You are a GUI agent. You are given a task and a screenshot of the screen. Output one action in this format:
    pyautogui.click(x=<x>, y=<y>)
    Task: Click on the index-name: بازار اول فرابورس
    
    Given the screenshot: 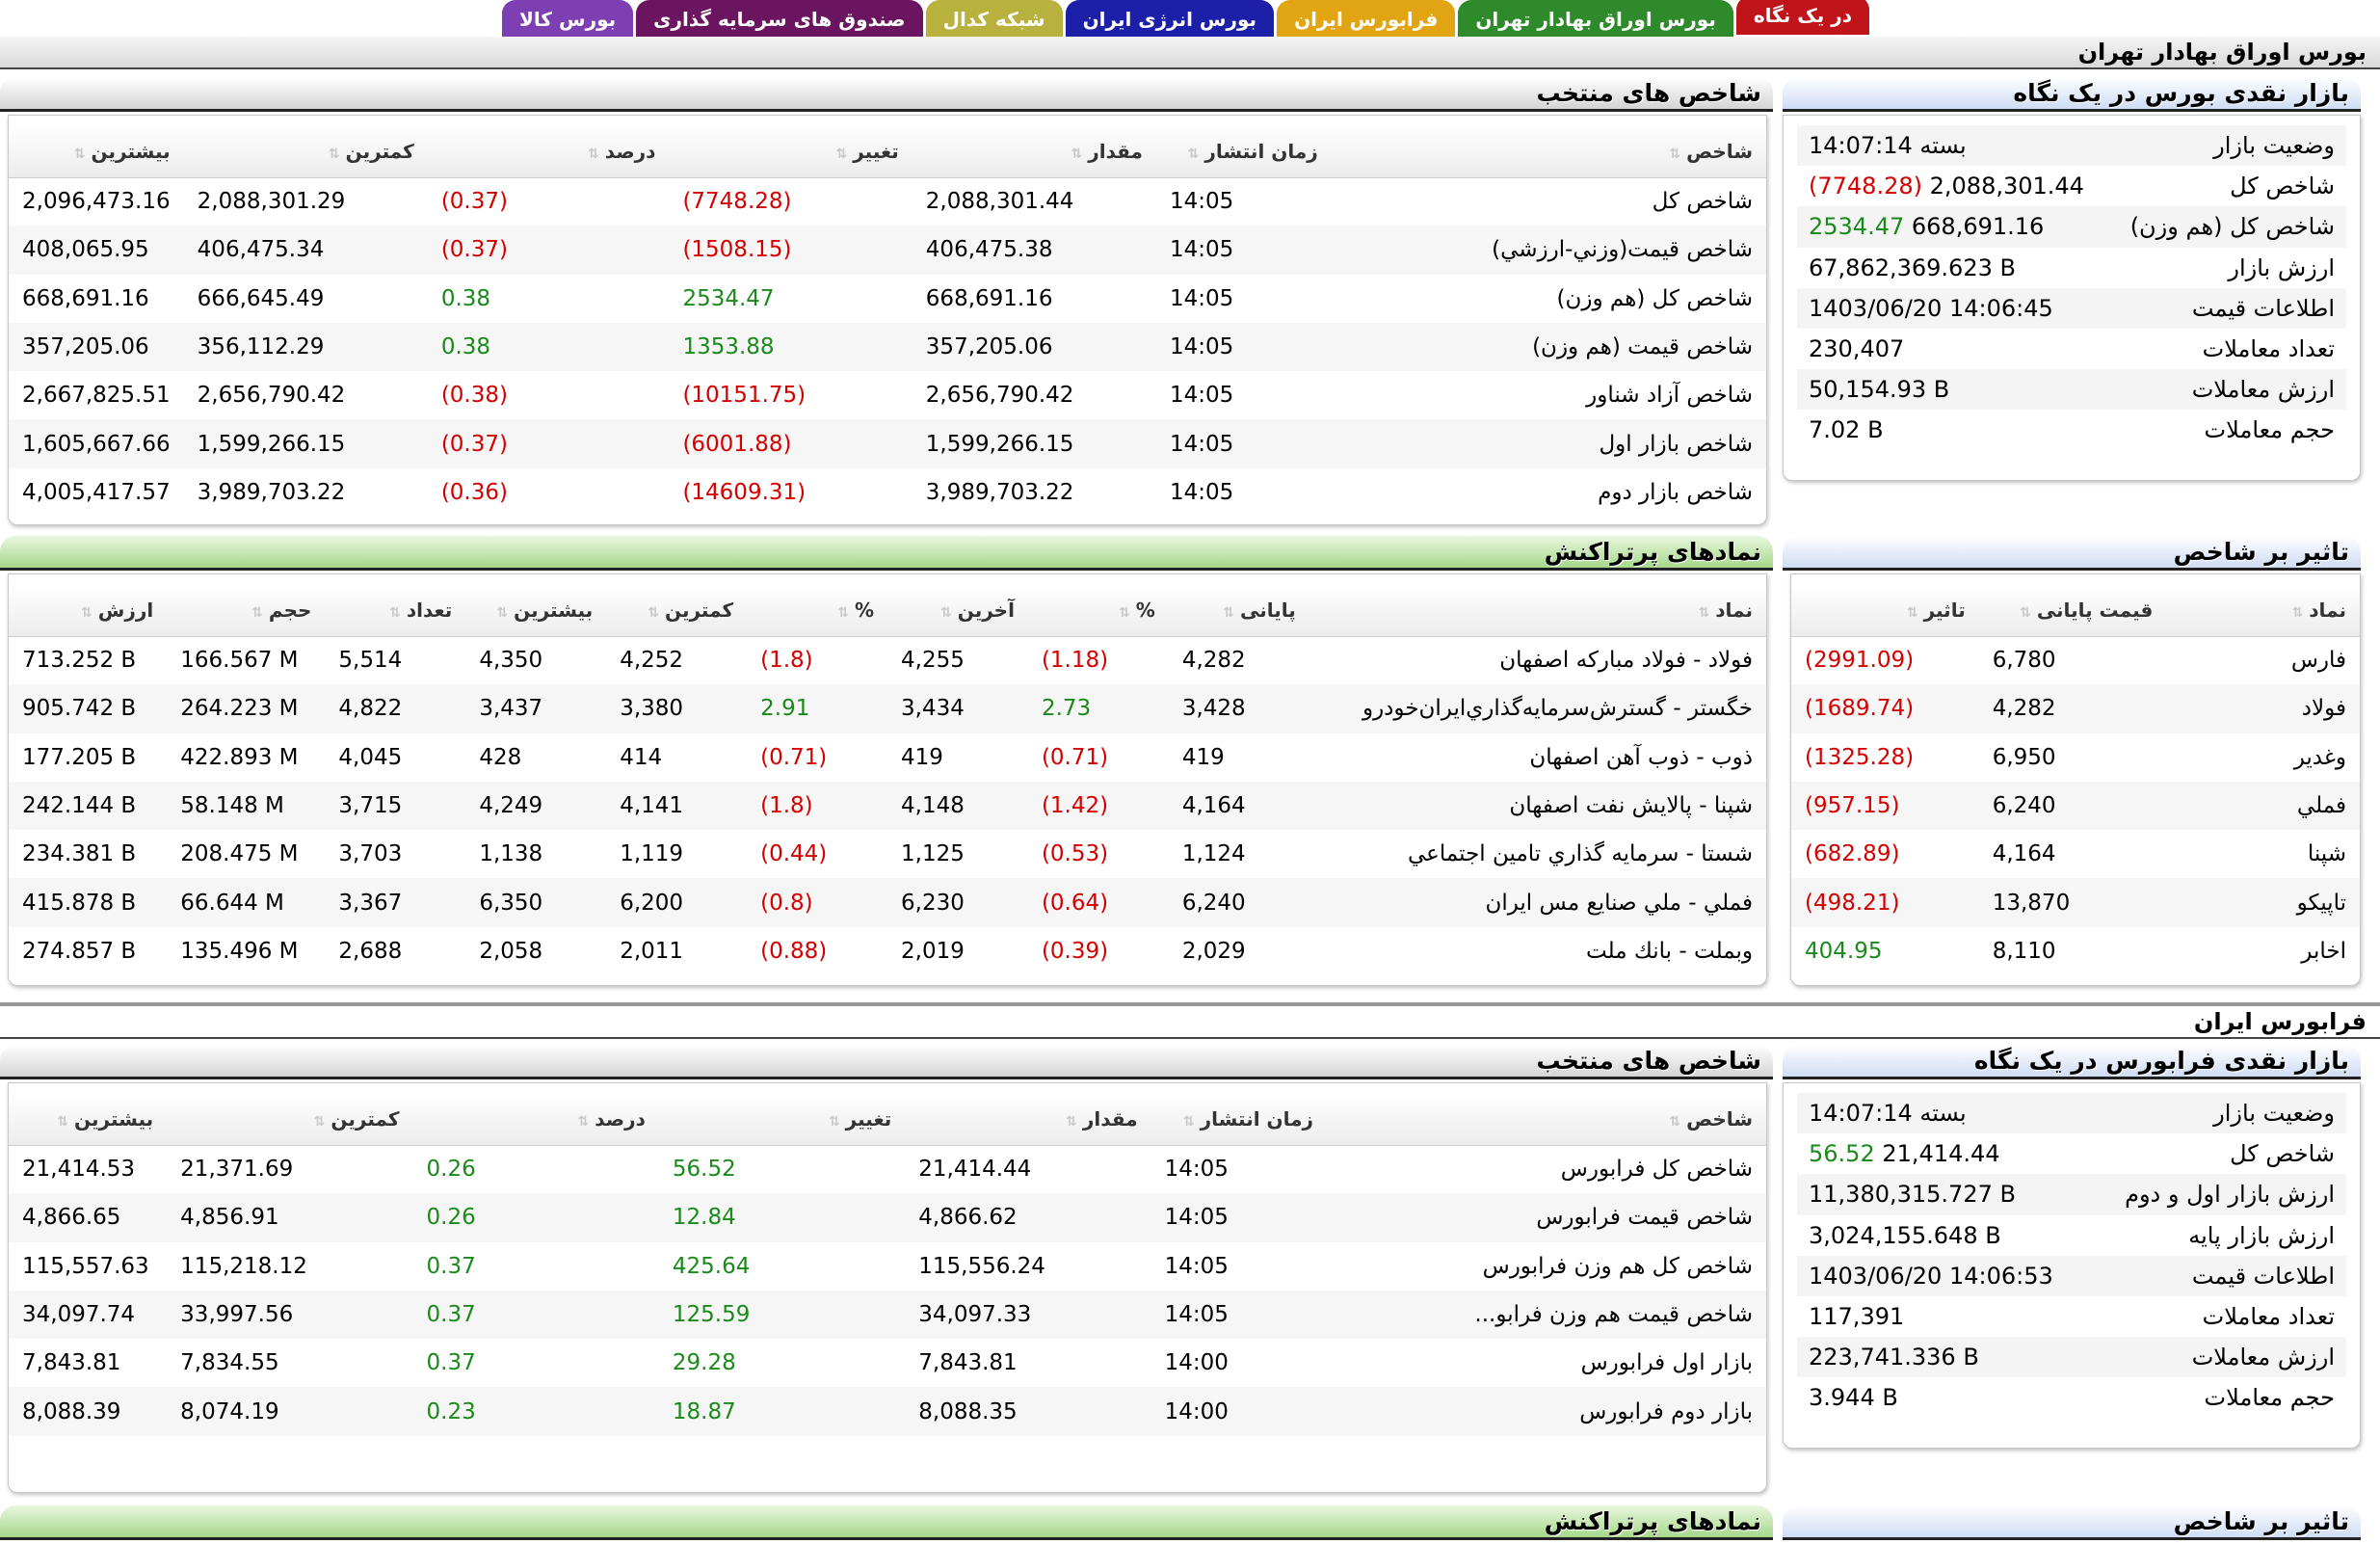 What is the action you would take?
    pyautogui.click(x=1666, y=1363)
    